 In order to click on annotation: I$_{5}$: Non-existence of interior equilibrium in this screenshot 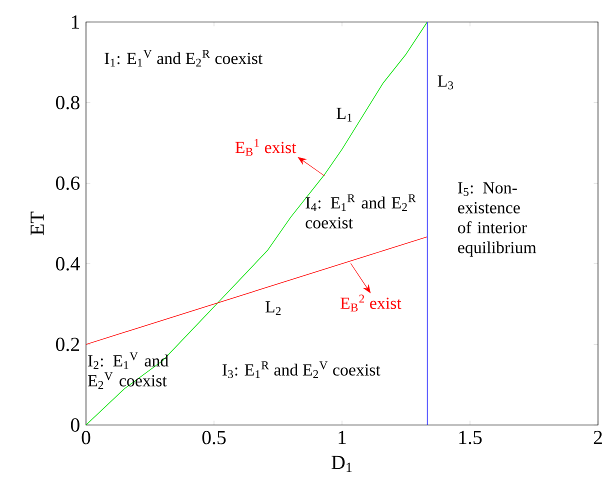, I will do `click(497, 219)`.